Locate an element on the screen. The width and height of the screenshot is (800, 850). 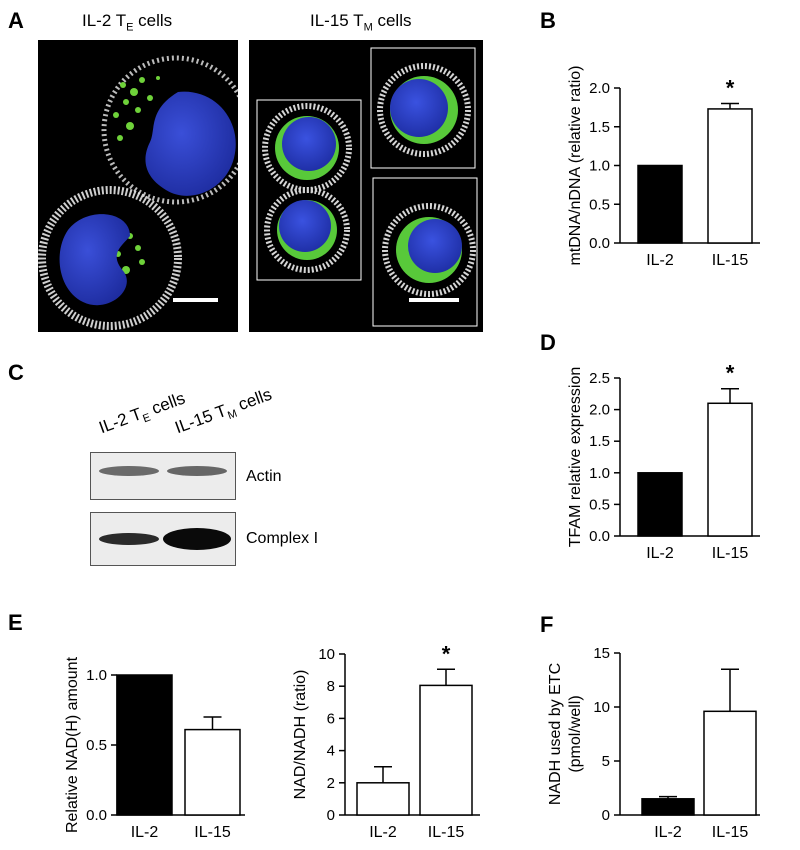
y-tick-label: 4 is located at coordinates (331, 751).